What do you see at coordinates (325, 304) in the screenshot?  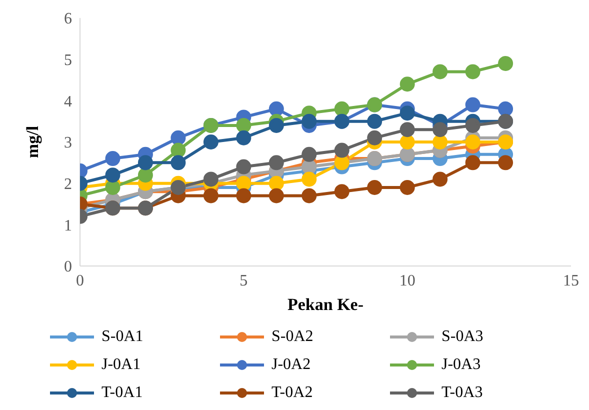 I see `x-axis-title: Pekan Ke-` at bounding box center [325, 304].